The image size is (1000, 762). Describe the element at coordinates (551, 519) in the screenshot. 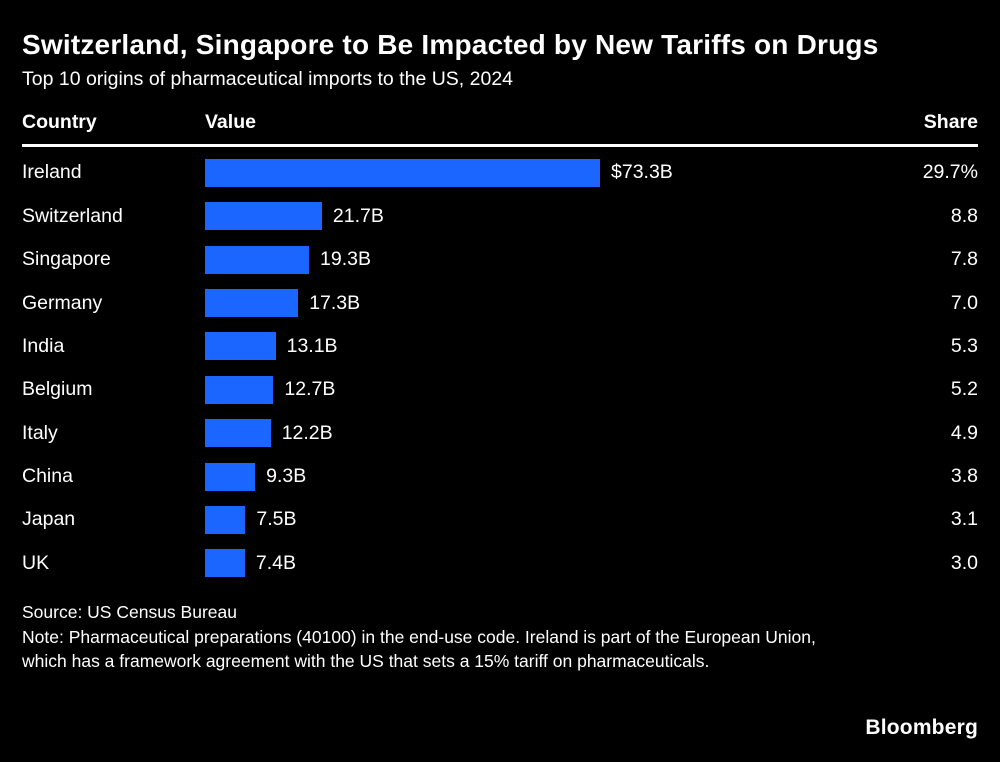

I see `bar-area: 7.5B` at that location.